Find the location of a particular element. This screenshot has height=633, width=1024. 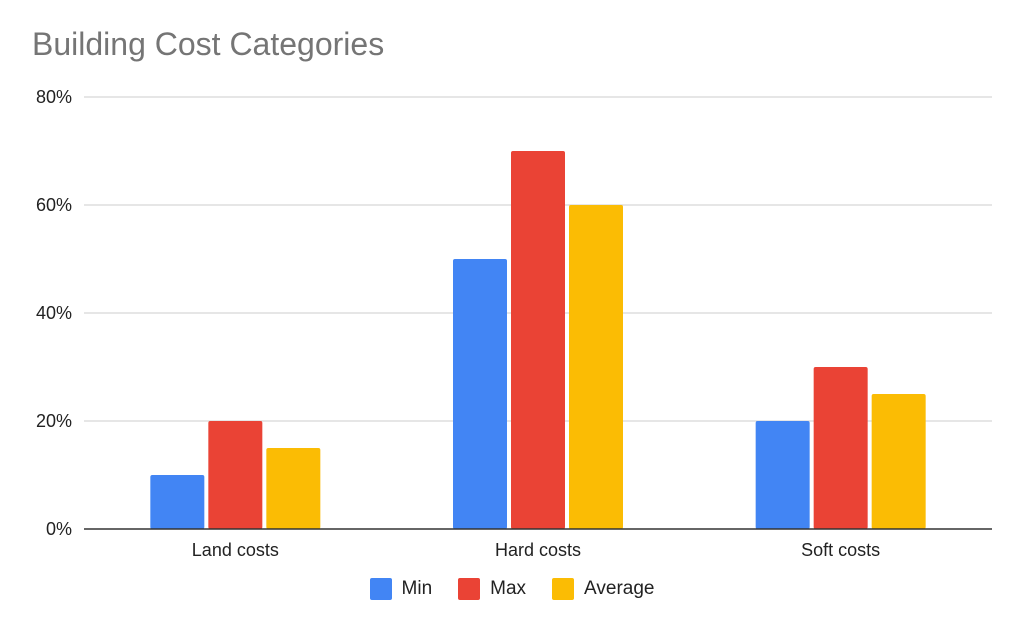

y-tick-label: 0% is located at coordinates (59, 529).